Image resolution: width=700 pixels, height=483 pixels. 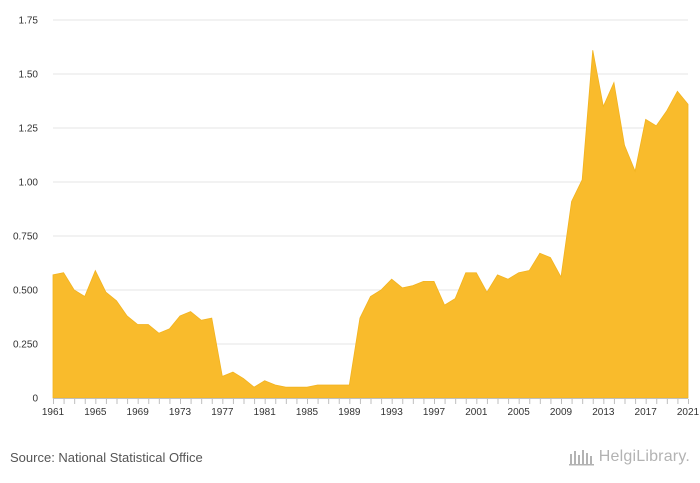 I want to click on x-tick-label: 2001, so click(x=476, y=412).